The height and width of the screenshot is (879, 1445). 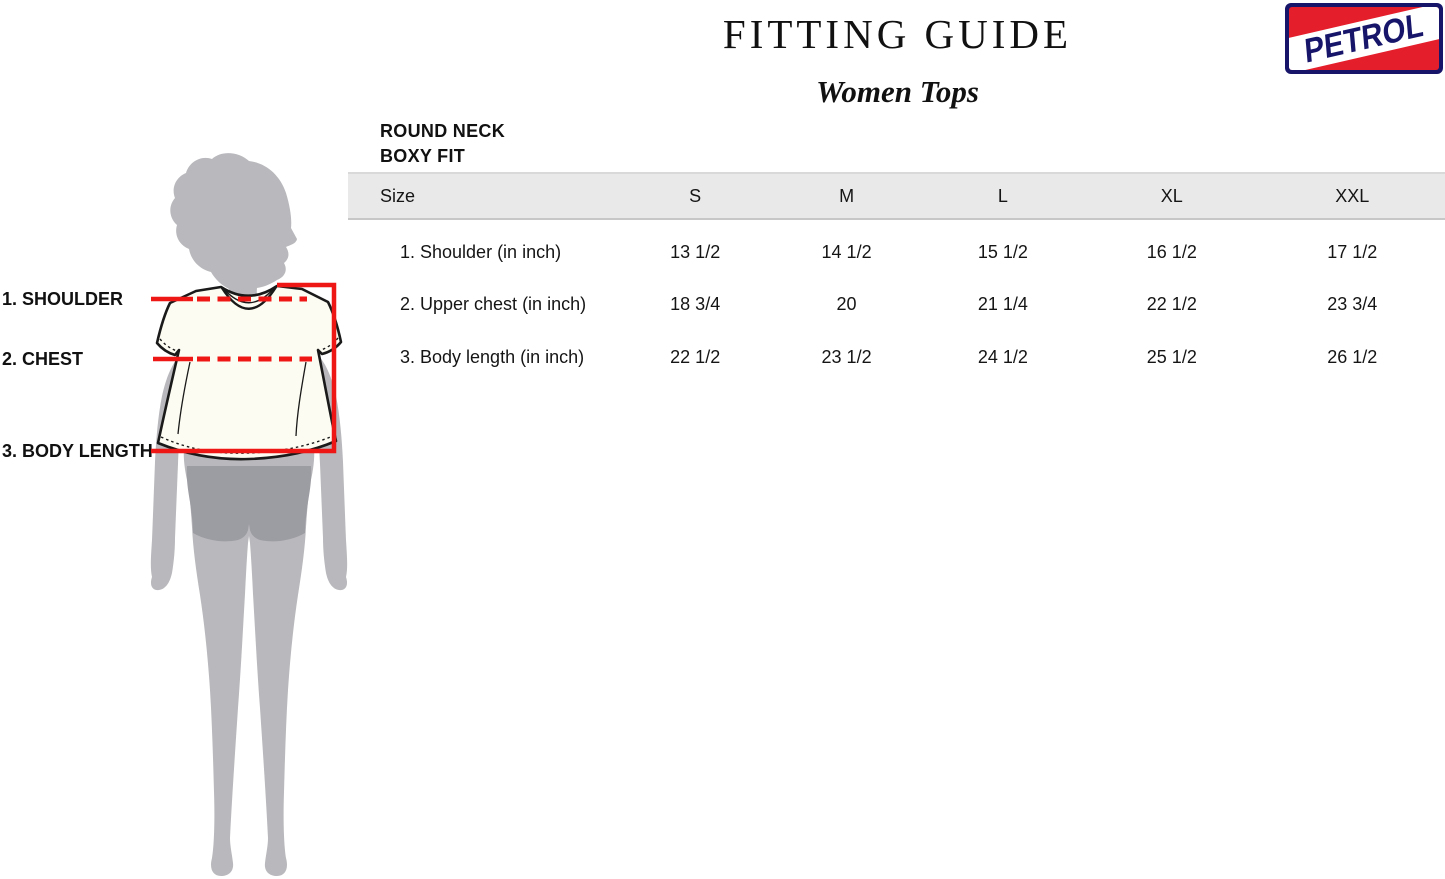 I want to click on label-shoulder: 1. SHOULDER, so click(x=63, y=299).